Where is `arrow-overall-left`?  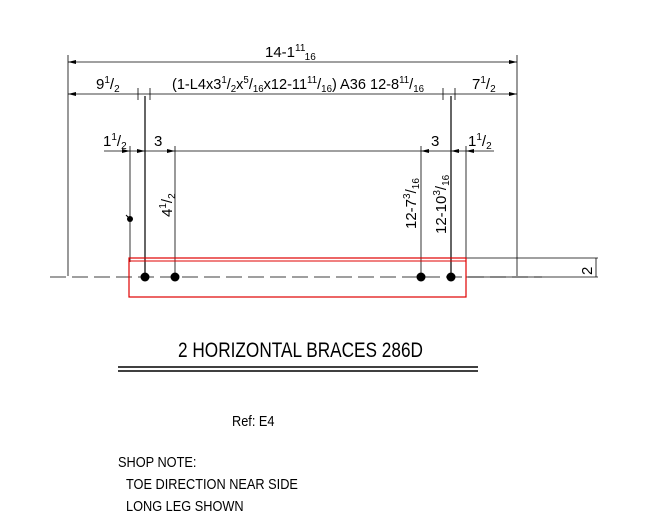 arrow-overall-left is located at coordinates (72, 62).